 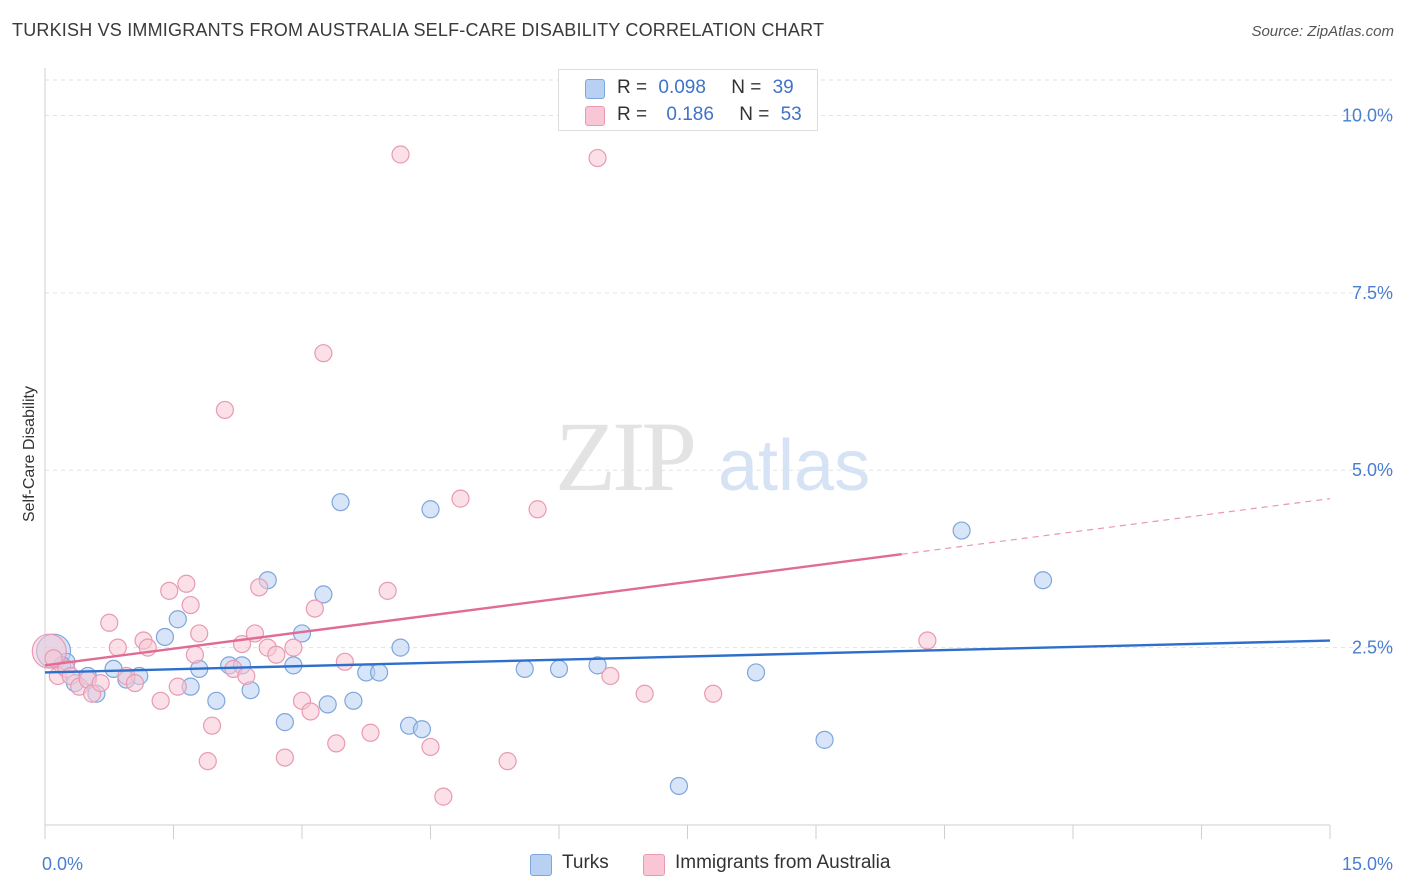 What do you see at coordinates (624, 456) in the screenshot?
I see `watermark-zip: ZIP` at bounding box center [624, 456].